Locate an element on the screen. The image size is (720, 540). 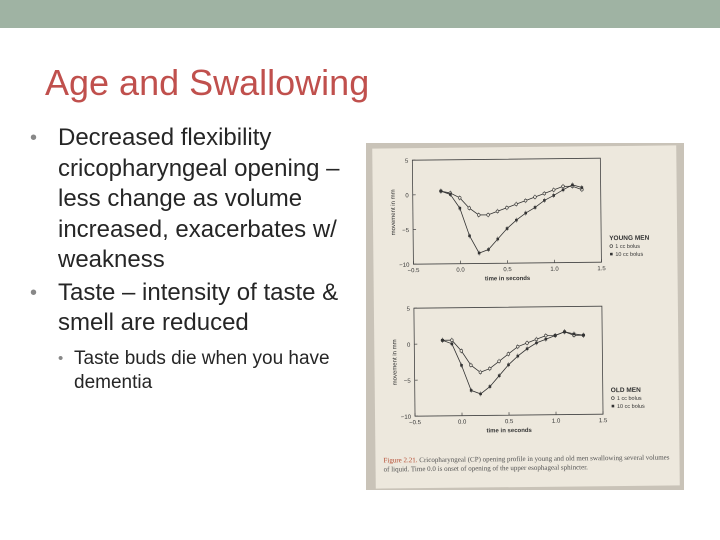
sub-bullet-item: • Taste buds die when you have dementia is located at coordinates (195, 371).